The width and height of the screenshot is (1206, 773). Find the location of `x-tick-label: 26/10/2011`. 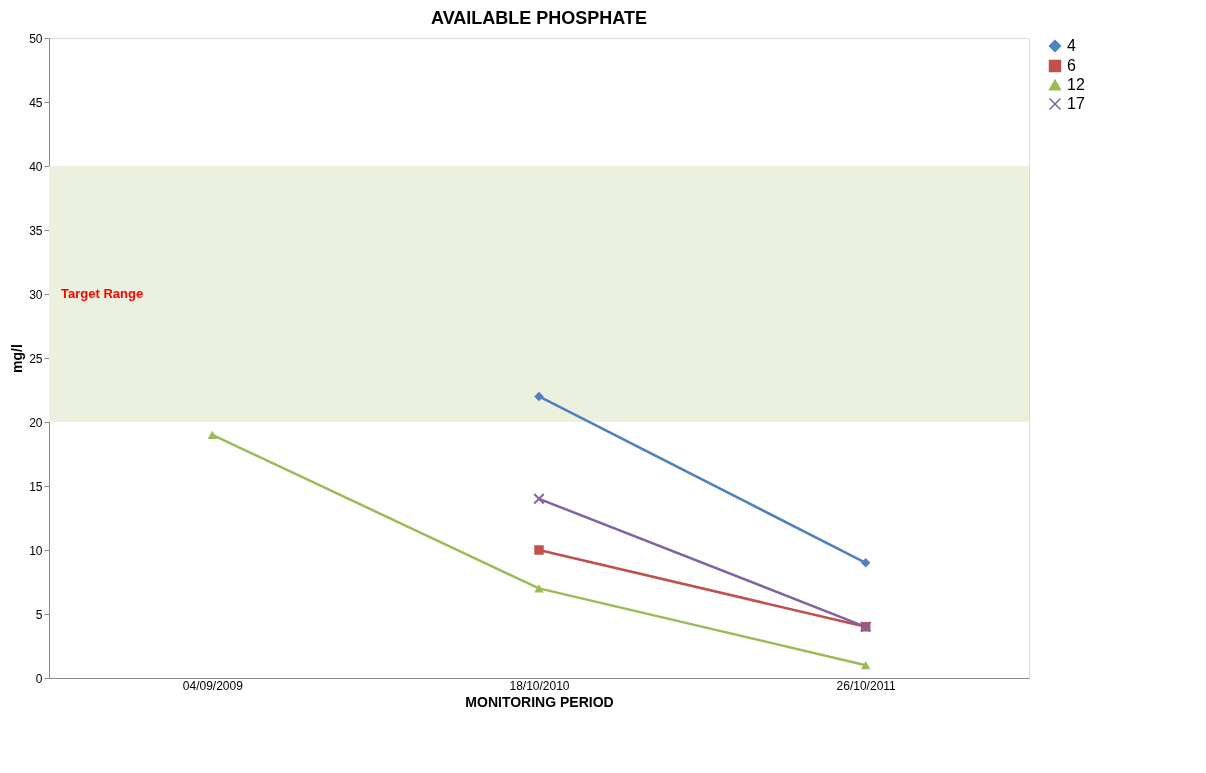

x-tick-label: 26/10/2011 is located at coordinates (866, 685).